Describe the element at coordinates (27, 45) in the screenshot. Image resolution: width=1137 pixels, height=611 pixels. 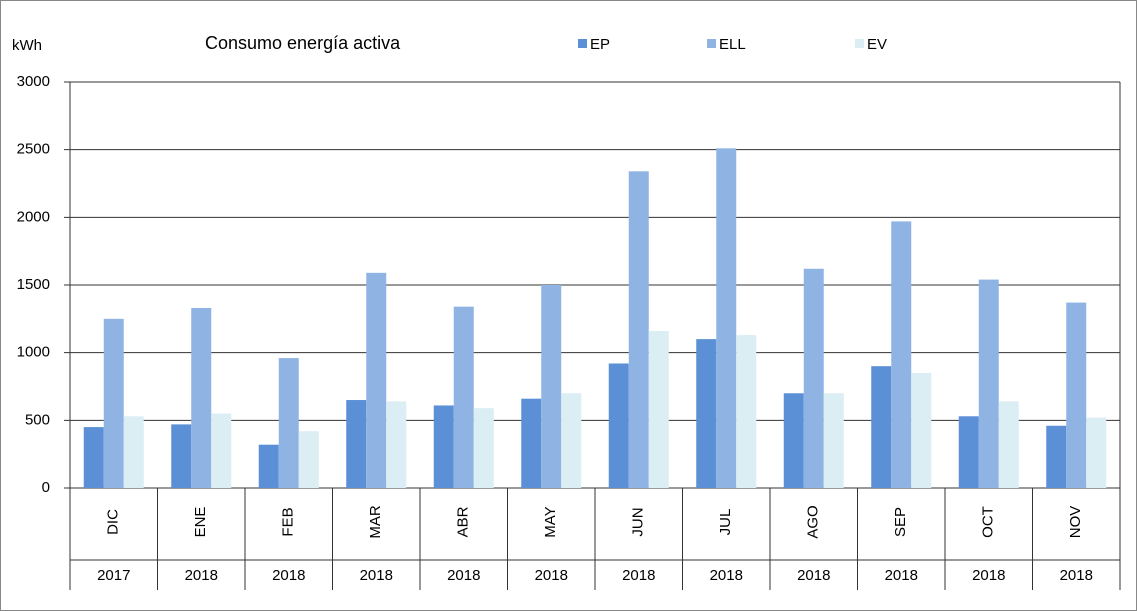
I see `y-axis-label: kWh` at that location.